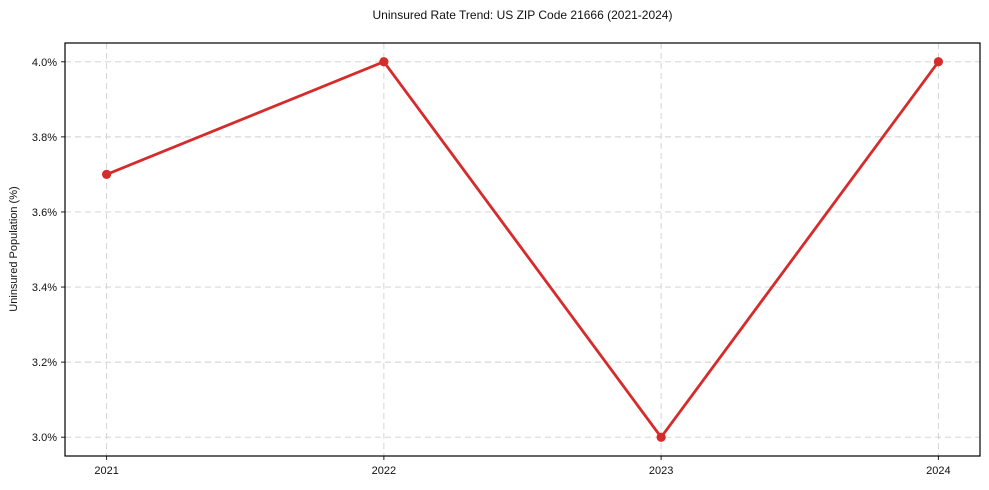 The image size is (989, 490). What do you see at coordinates (44, 438) in the screenshot?
I see `y-tick-label: 3.0%` at bounding box center [44, 438].